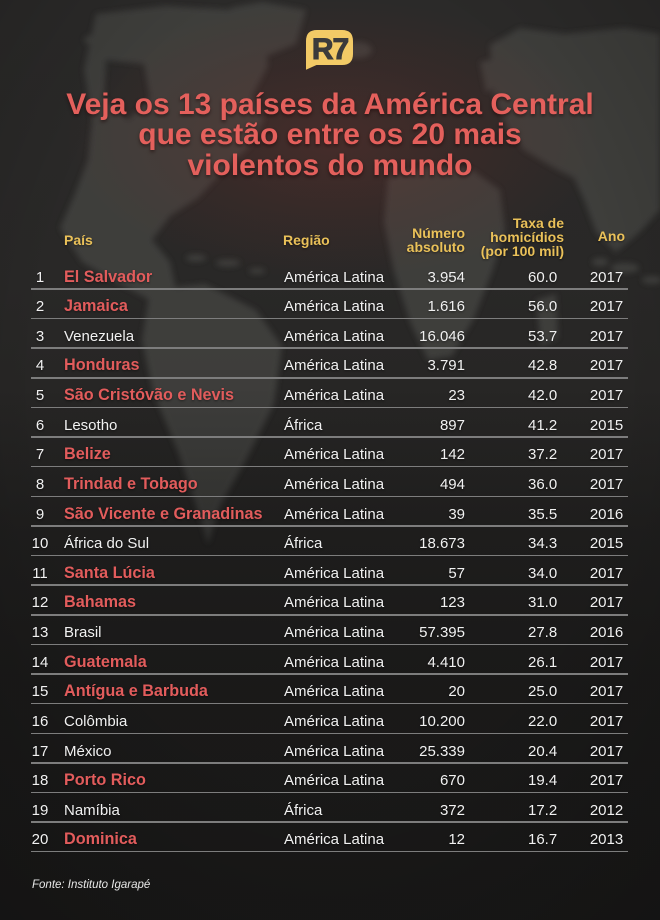 This screenshot has width=660, height=920. What do you see at coordinates (330, 49) in the screenshot?
I see `svg-text: R7` at bounding box center [330, 49].